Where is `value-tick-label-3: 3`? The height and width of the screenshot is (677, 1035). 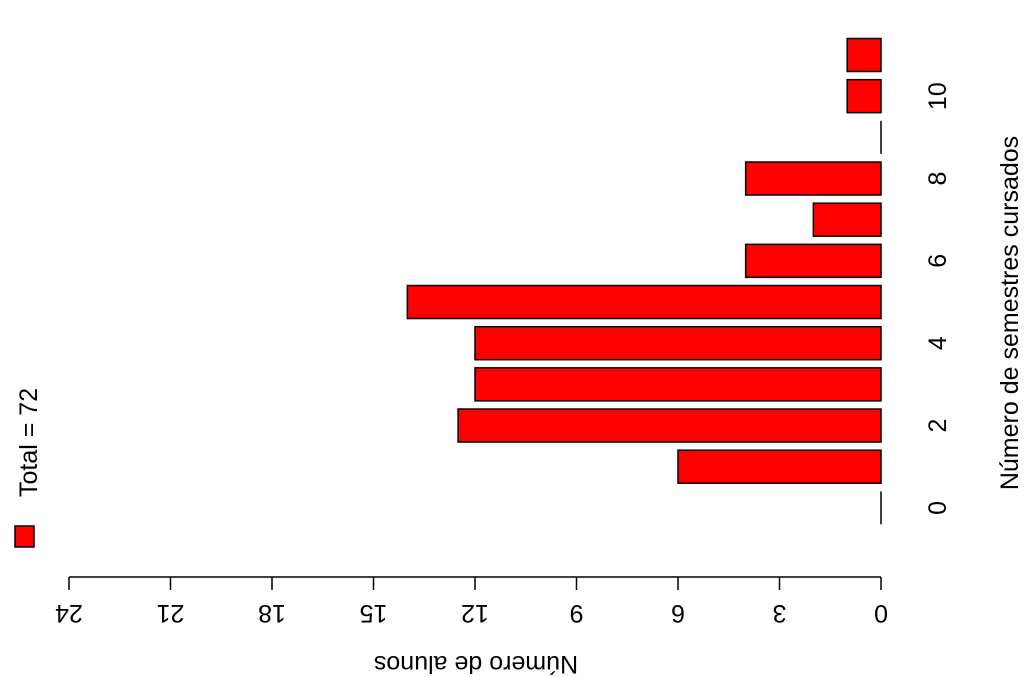 value-tick-label-3: 3 is located at coordinates (780, 613).